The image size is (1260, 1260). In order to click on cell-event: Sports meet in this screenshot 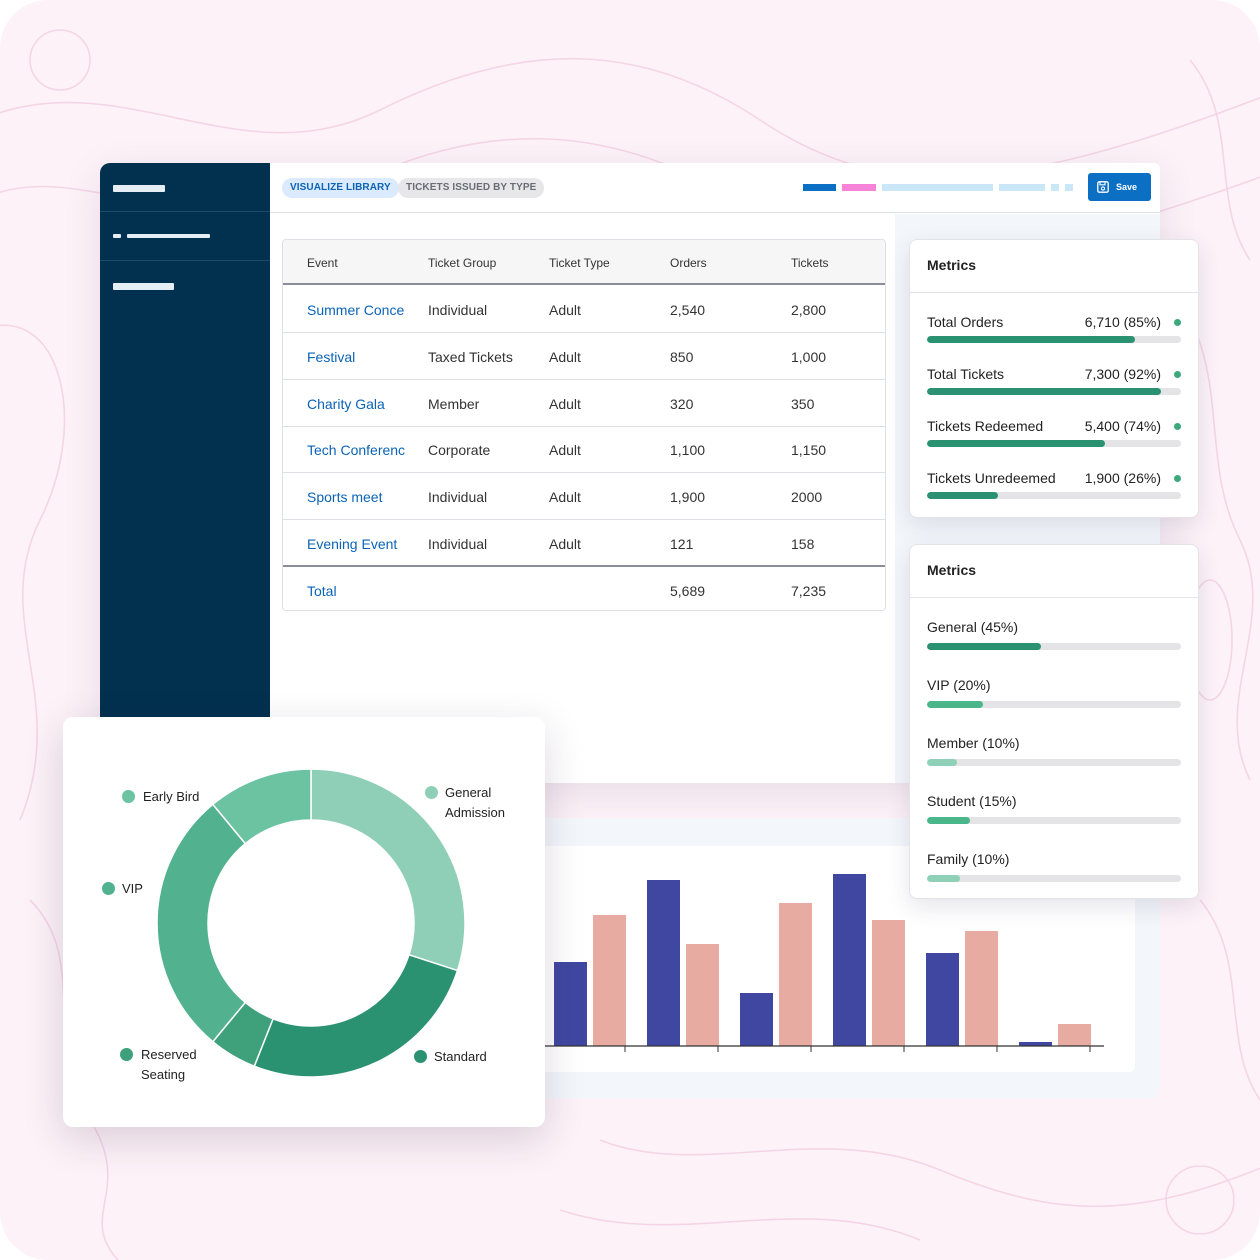, I will do `click(345, 497)`.